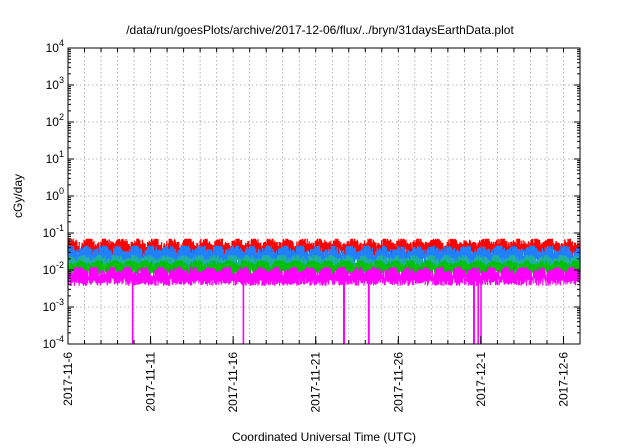 The height and width of the screenshot is (448, 640). What do you see at coordinates (316, 382) in the screenshot?
I see `x-tick-label: 2017-11-21` at bounding box center [316, 382].